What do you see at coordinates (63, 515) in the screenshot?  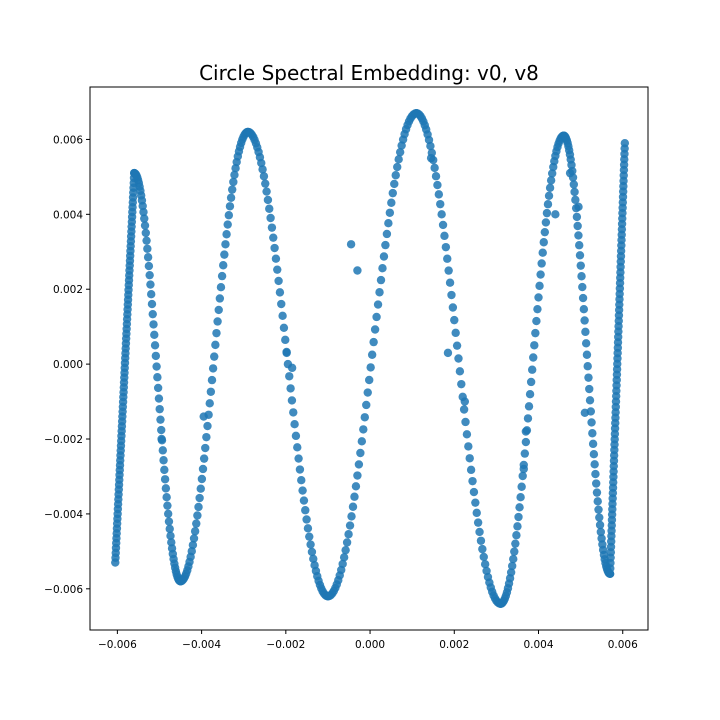 I see `y-tick-label: −0.004` at bounding box center [63, 515].